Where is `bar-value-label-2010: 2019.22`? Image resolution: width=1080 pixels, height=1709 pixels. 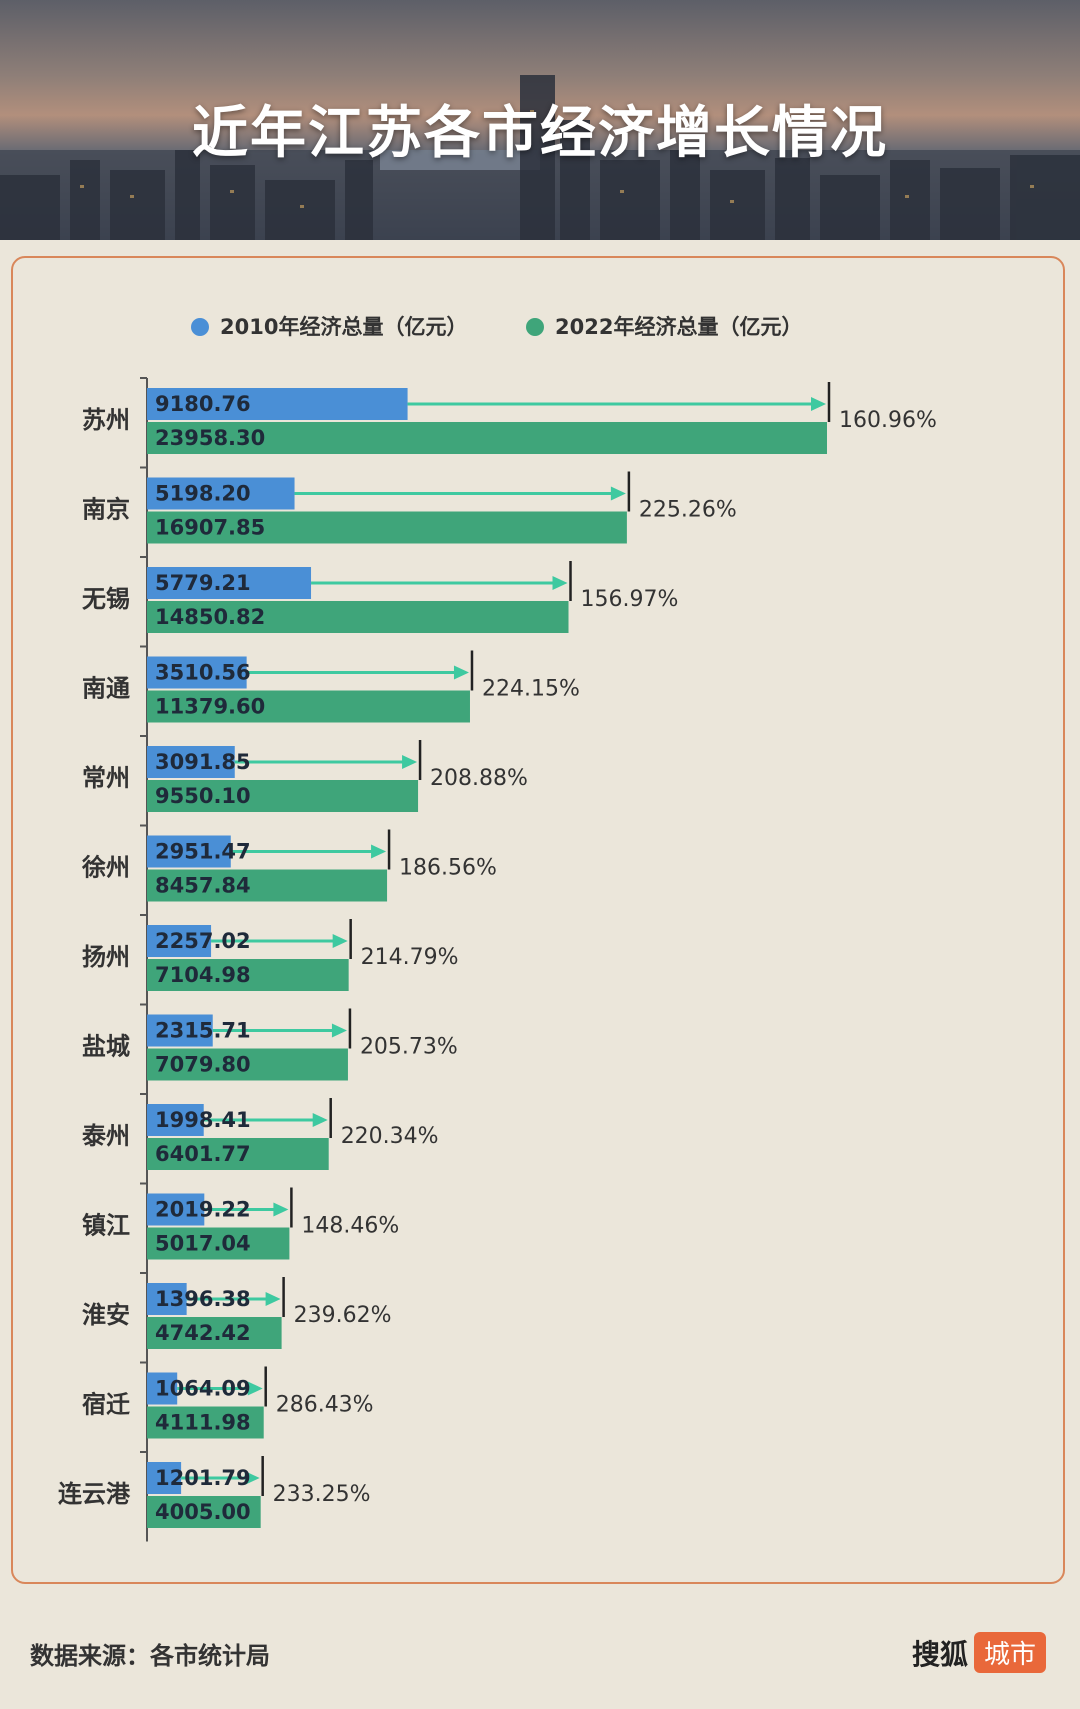 bar-value-label-2010: 2019.22 is located at coordinates (203, 1210).